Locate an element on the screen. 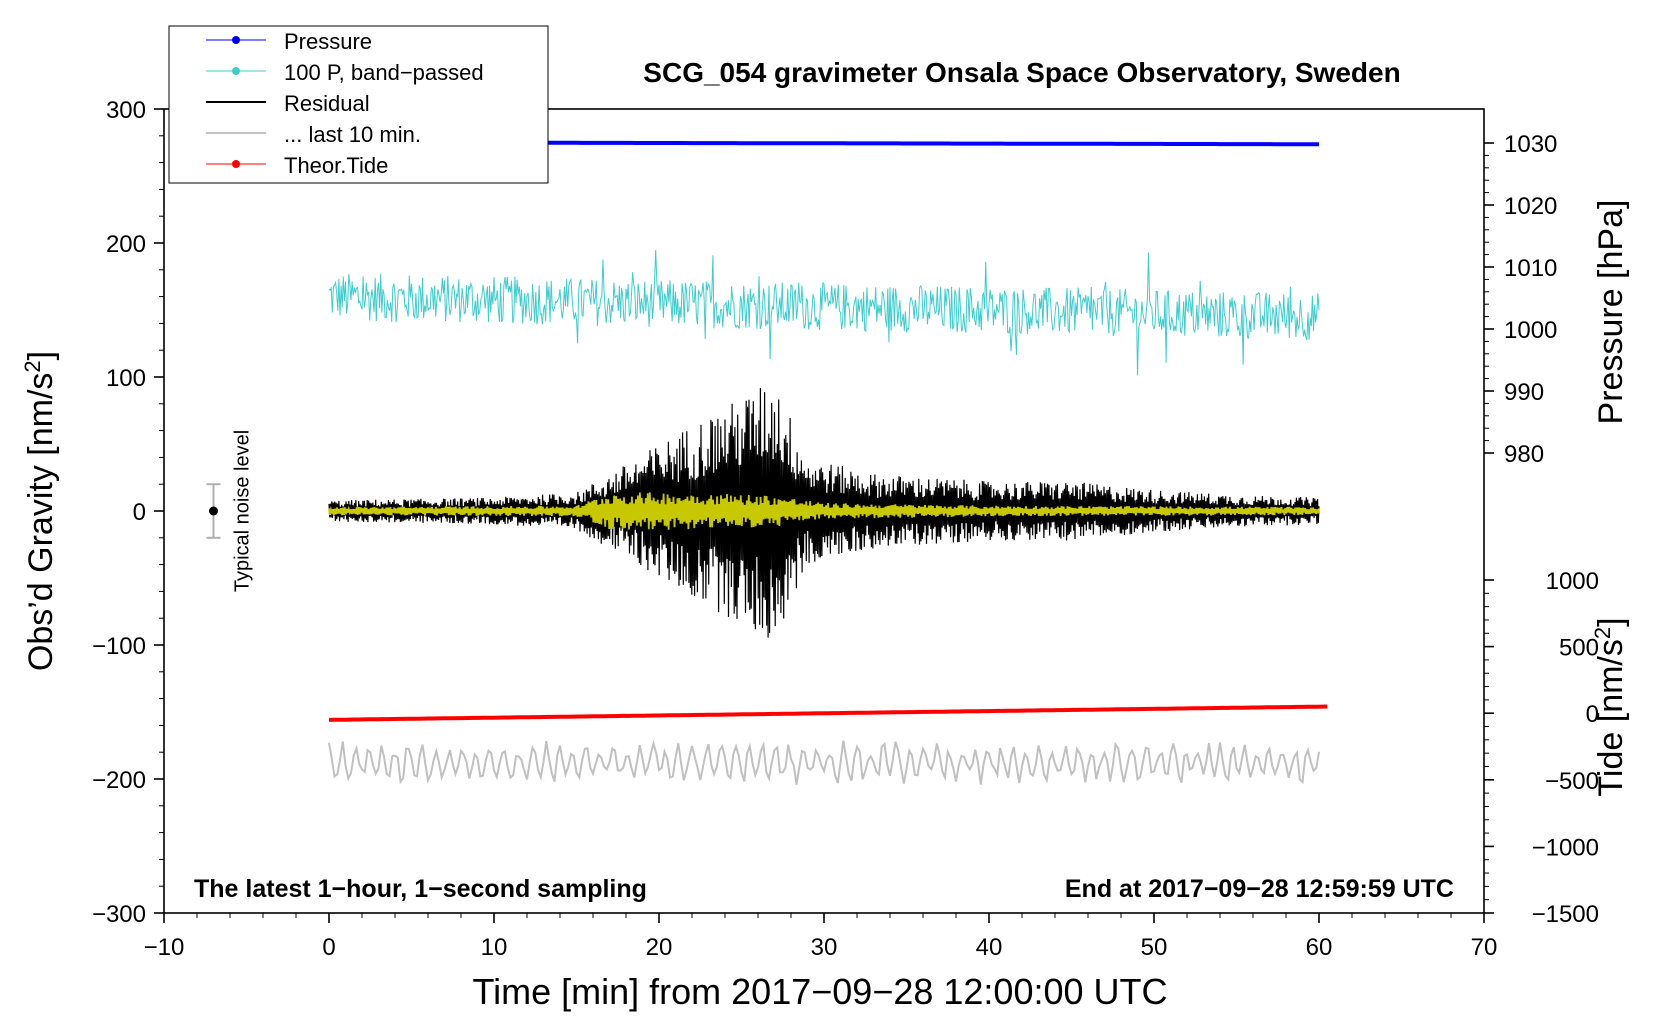 The height and width of the screenshot is (1020, 1660). x-tick-label: 60 is located at coordinates (1319, 947).